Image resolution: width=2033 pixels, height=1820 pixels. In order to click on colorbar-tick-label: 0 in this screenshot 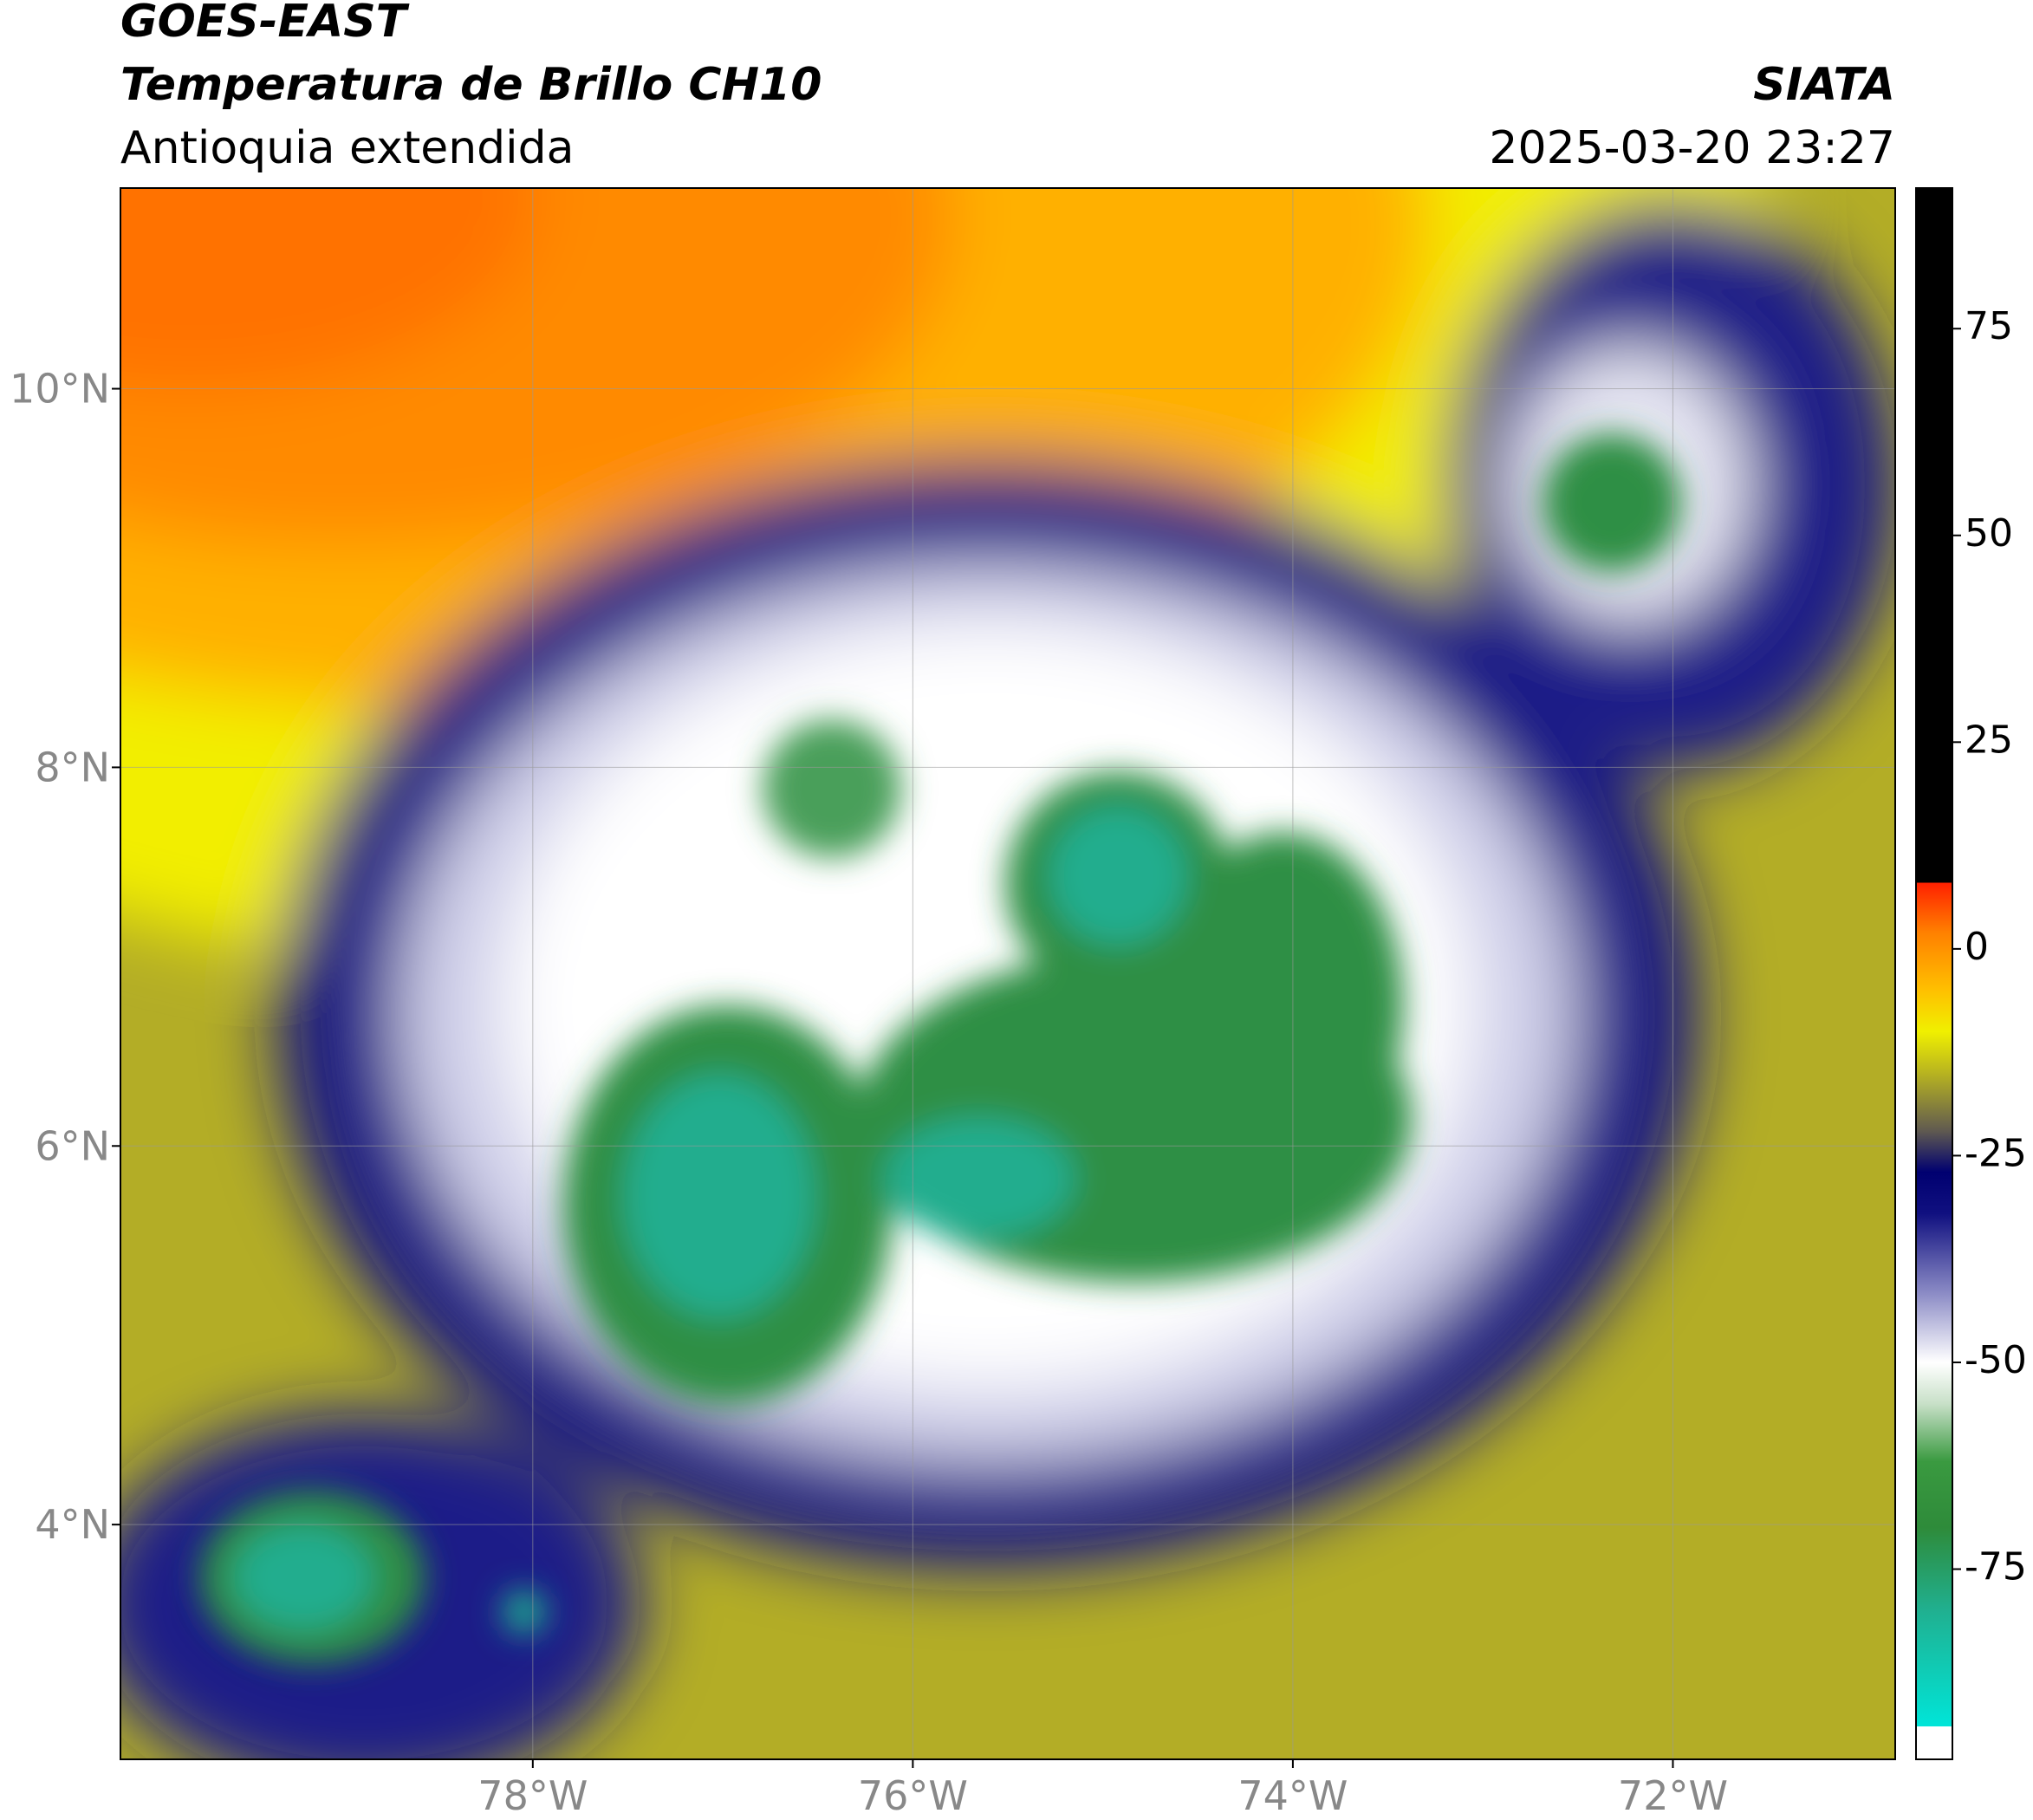, I will do `click(1977, 947)`.